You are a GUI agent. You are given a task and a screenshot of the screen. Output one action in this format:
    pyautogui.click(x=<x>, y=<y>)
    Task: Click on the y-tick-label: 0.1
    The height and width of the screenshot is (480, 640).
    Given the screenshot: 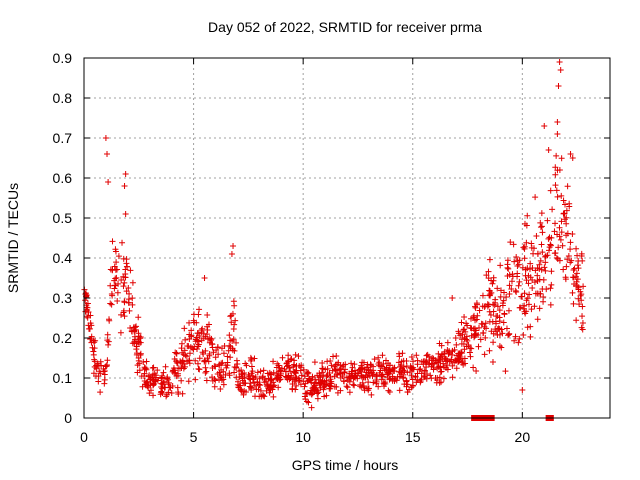 What is the action you would take?
    pyautogui.click(x=63, y=378)
    